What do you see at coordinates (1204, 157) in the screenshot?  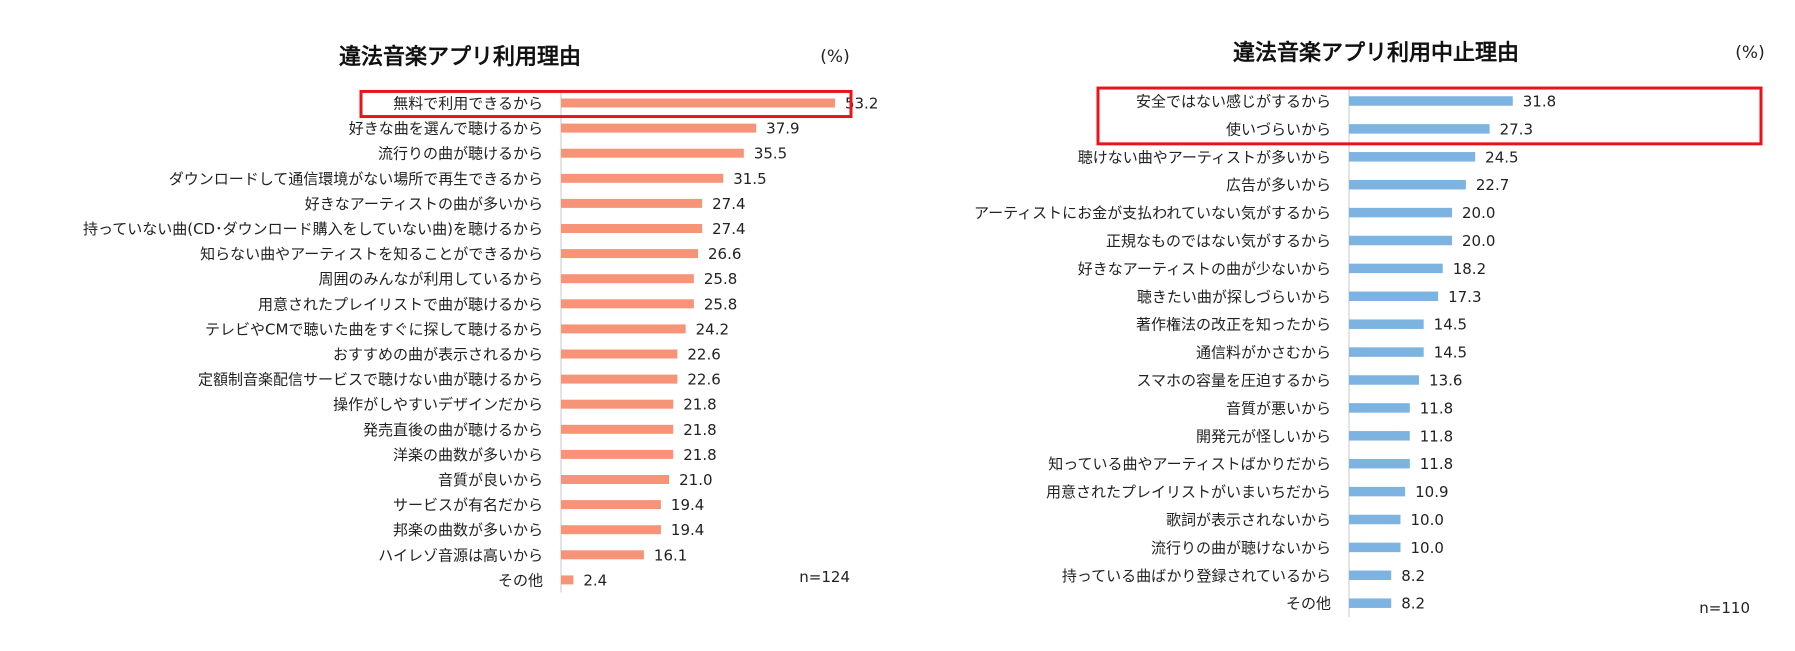 I see `category-label: 聴けない曲やアーティストが多いから` at bounding box center [1204, 157].